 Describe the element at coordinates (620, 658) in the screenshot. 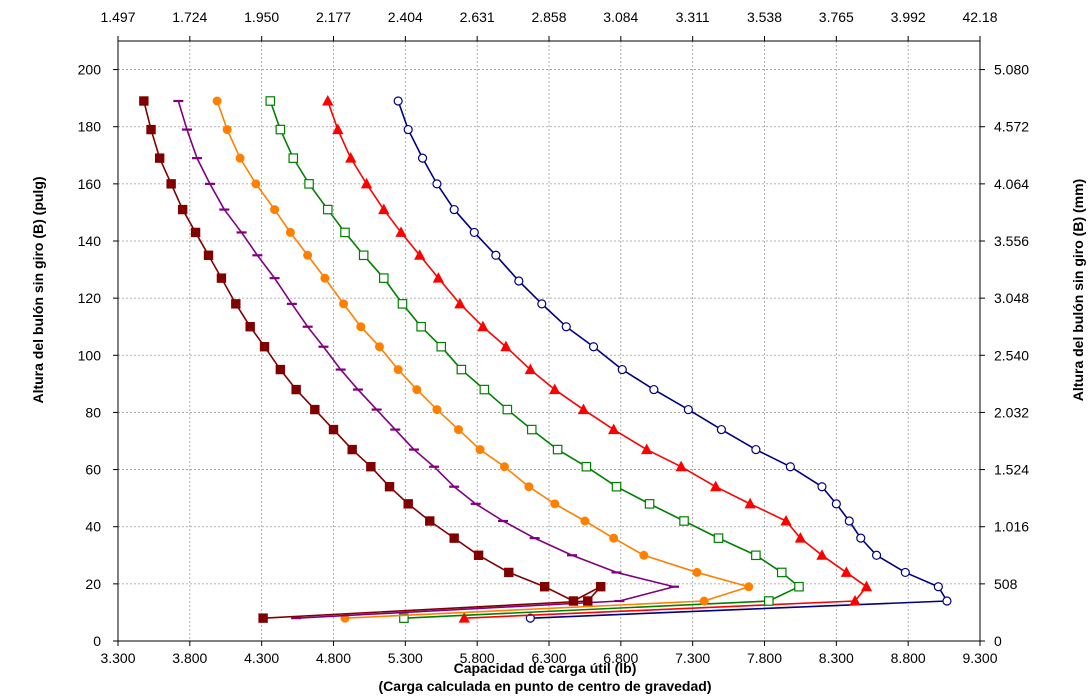

I see `x-tick-label: 6.800` at that location.